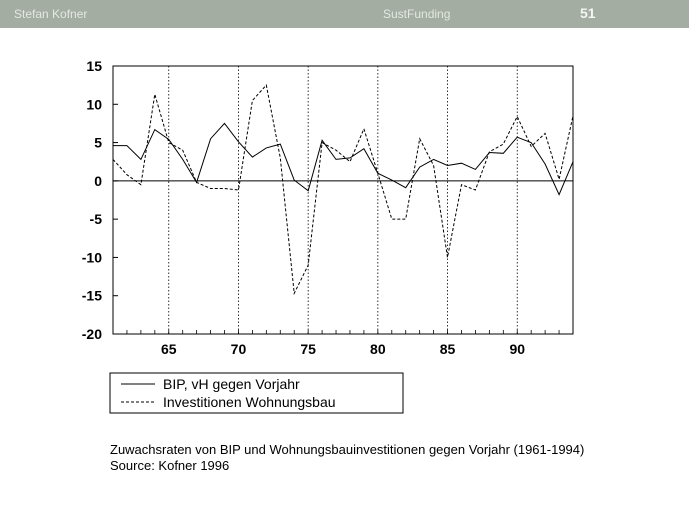 The image size is (689, 517). I want to click on header-author: Stefan Kofner, so click(51, 14).